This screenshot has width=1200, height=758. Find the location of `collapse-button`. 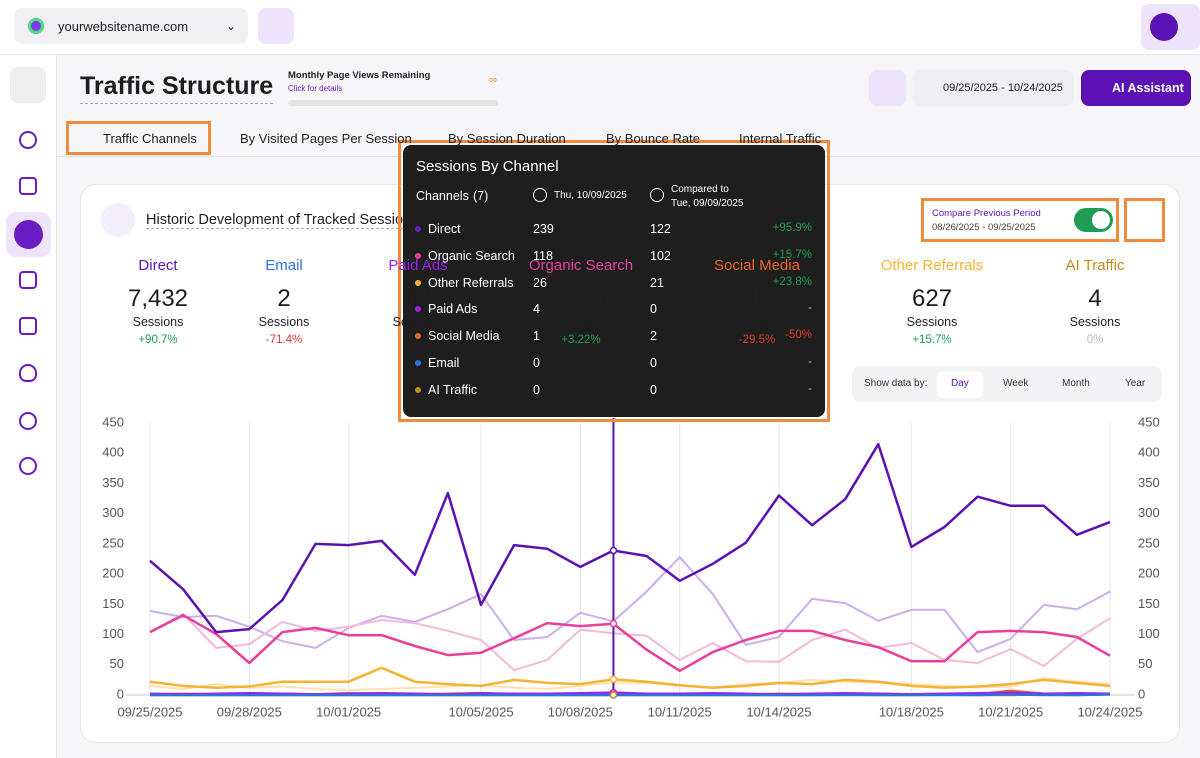

collapse-button is located at coordinates (28, 85).